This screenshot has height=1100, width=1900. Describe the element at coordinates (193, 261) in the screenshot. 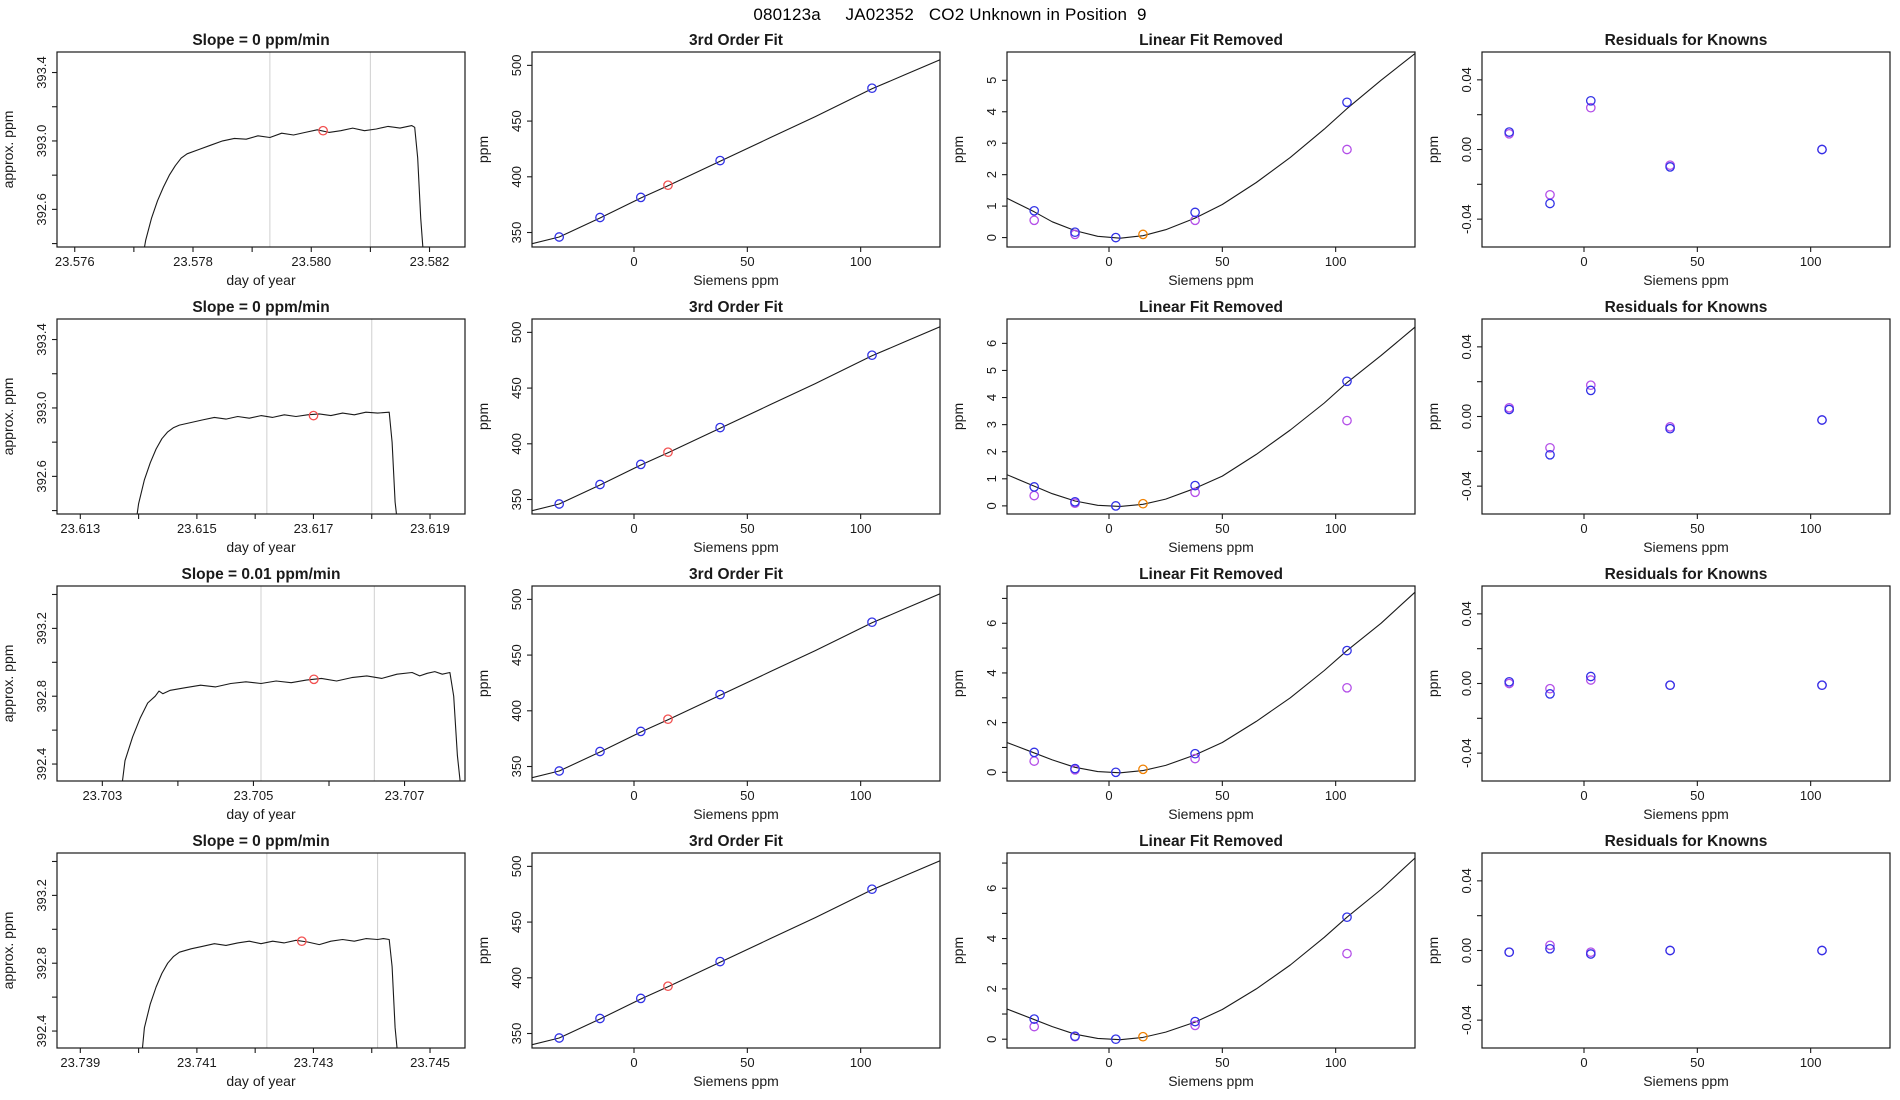

I see `x-tick-label: 23.578` at that location.